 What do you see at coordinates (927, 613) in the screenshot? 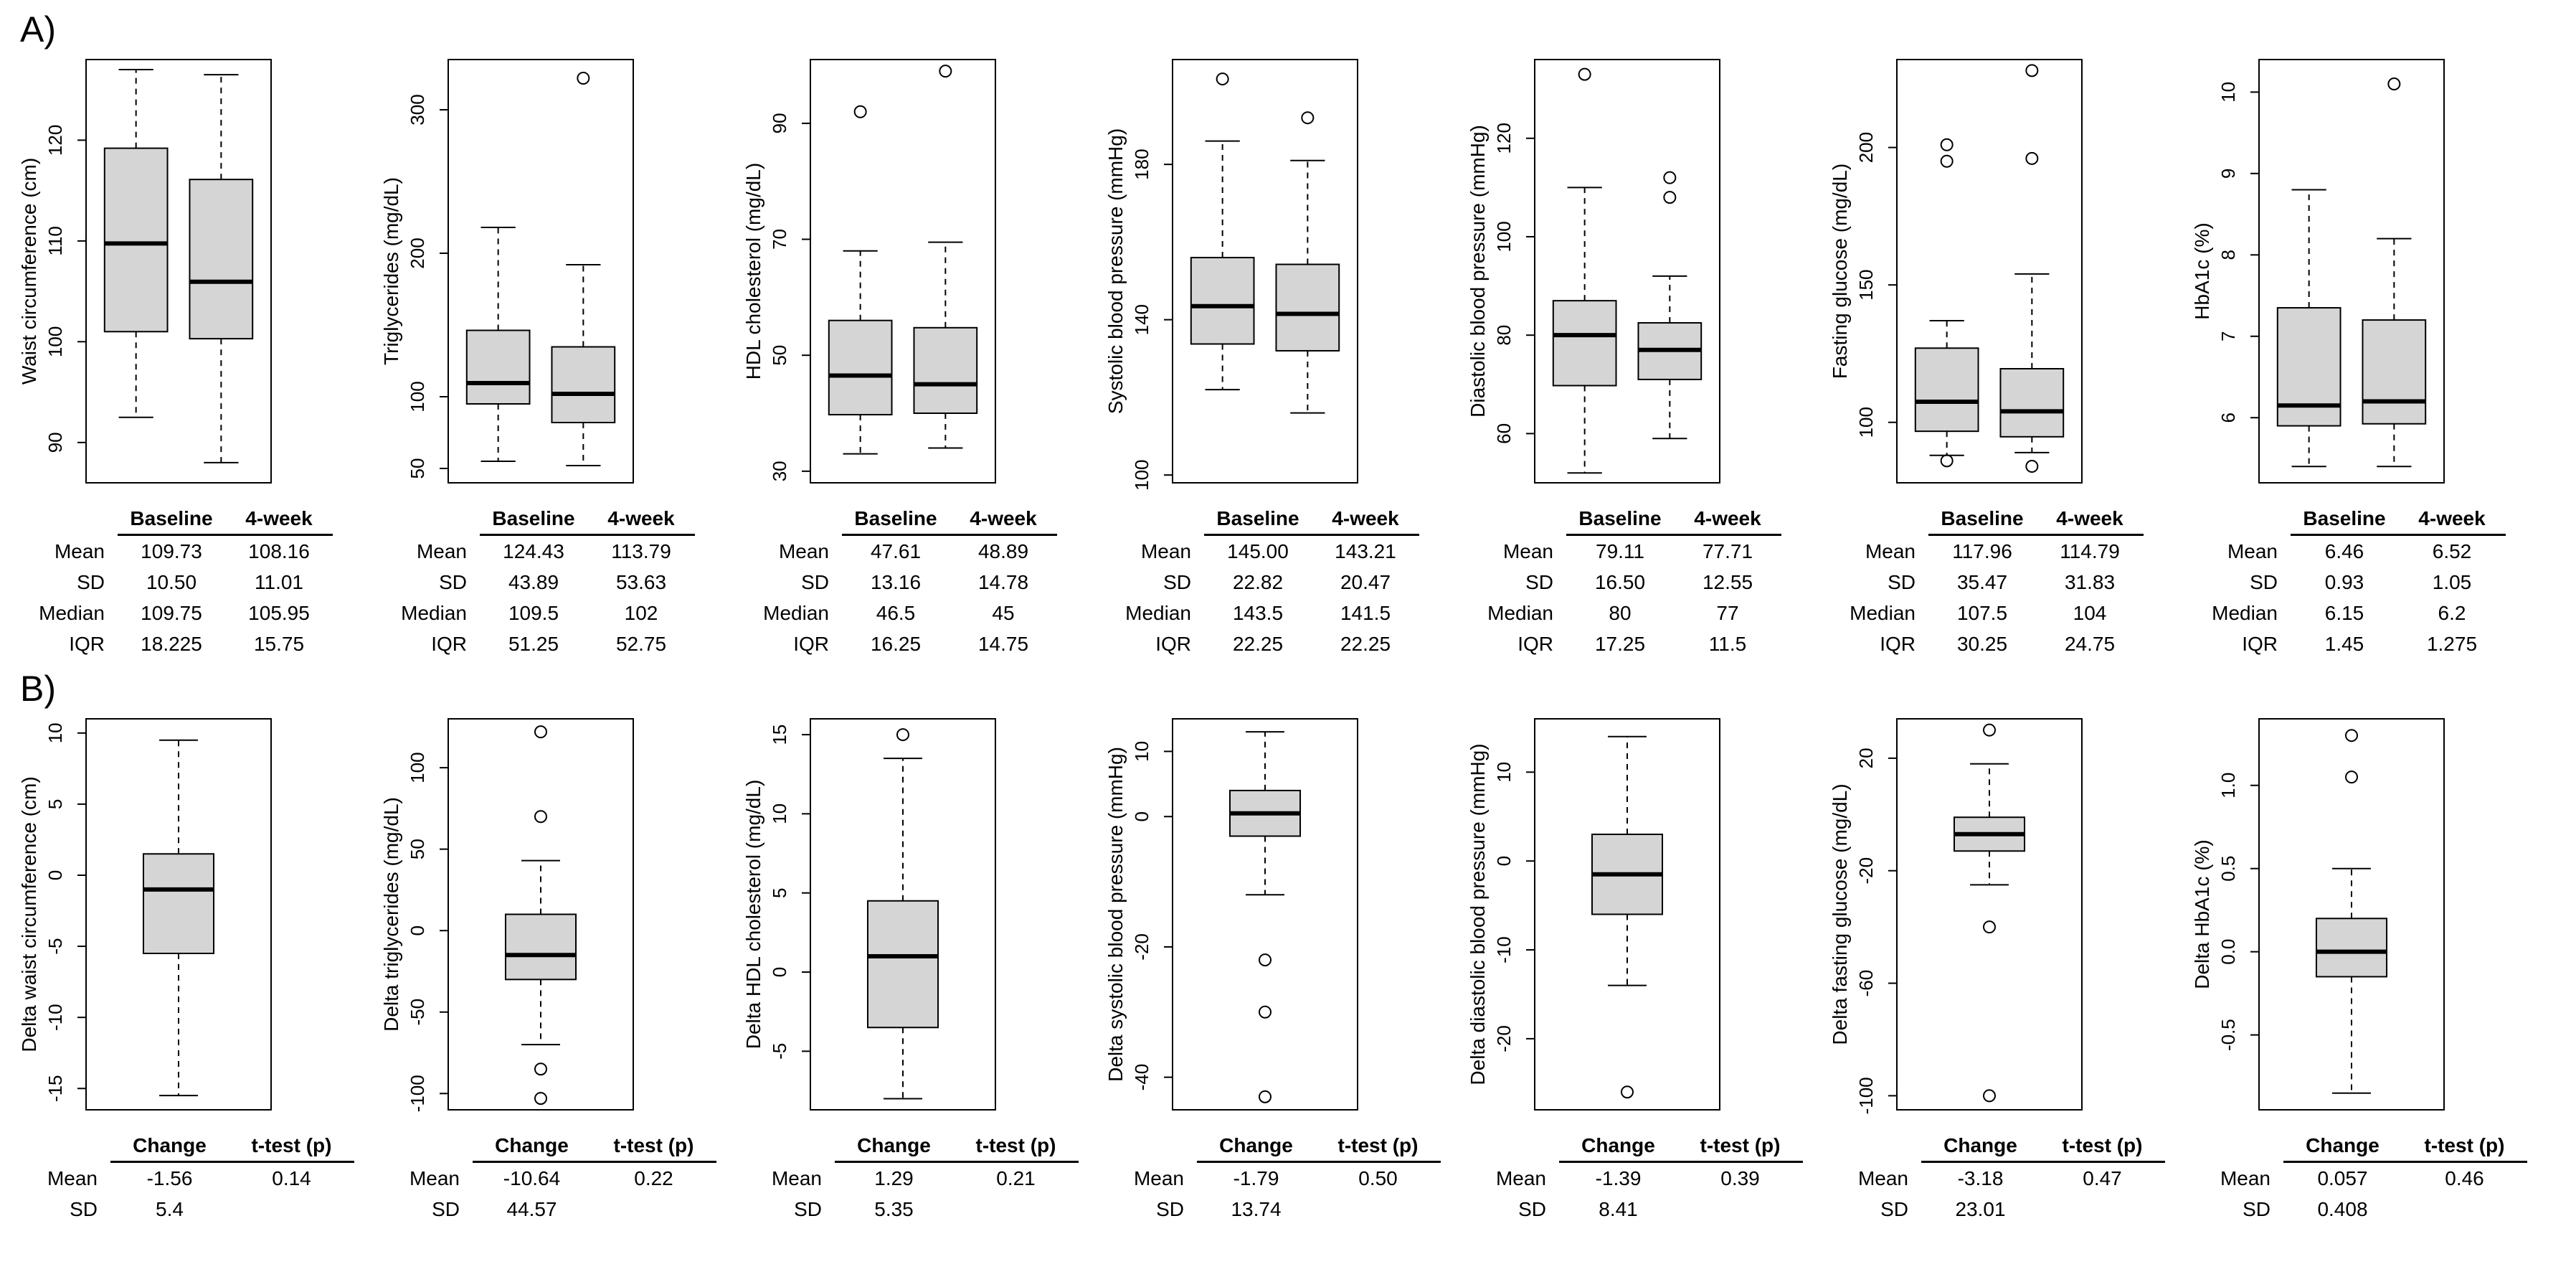
I see `stat-row: Median 46.5 45` at bounding box center [927, 613].